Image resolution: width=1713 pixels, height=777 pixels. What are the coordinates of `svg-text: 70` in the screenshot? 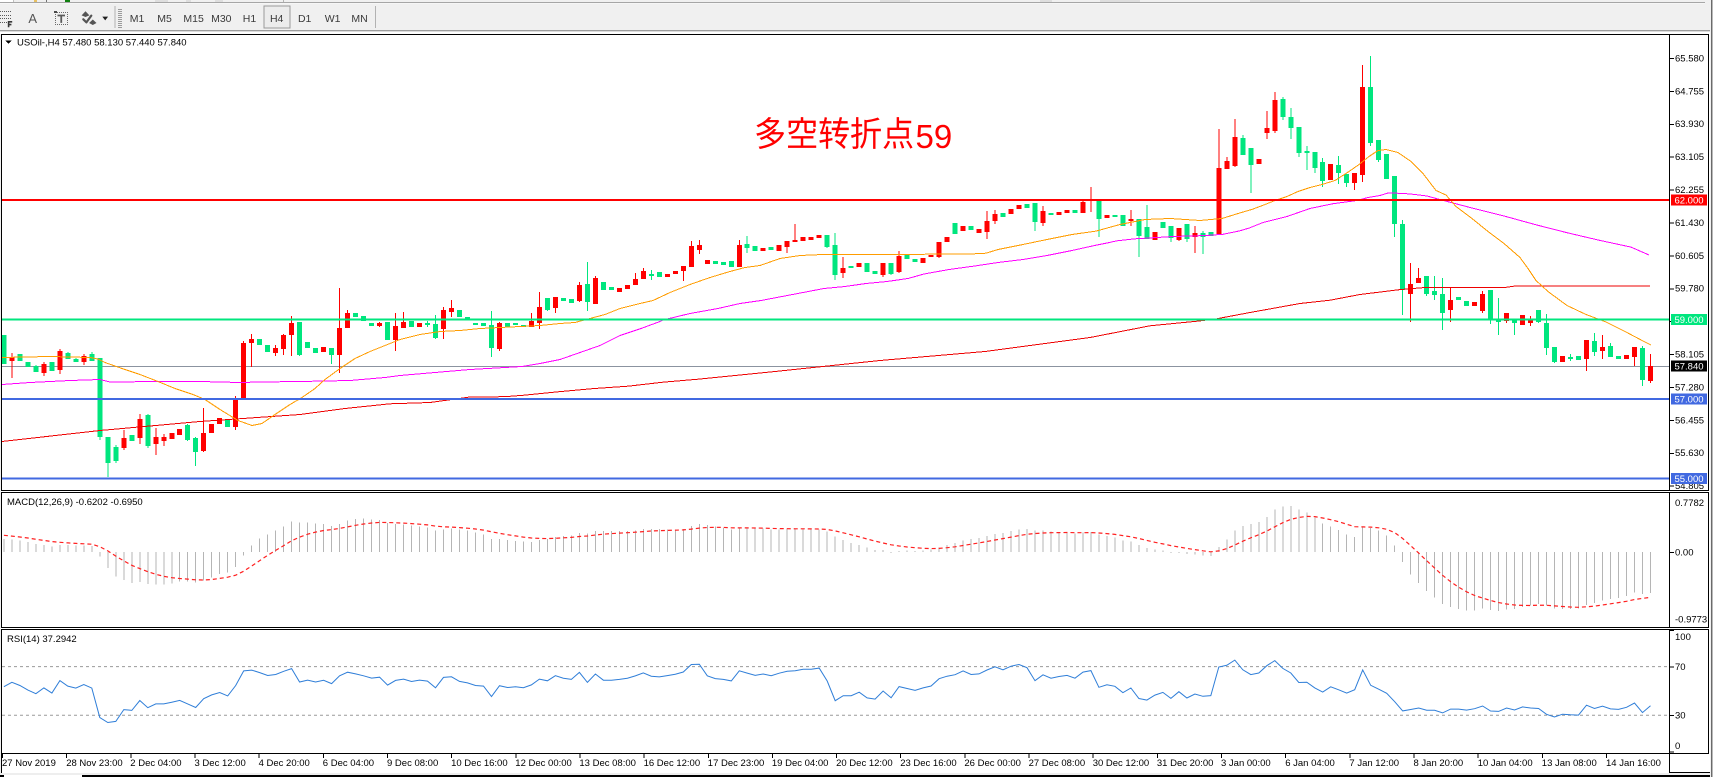 It's located at (1680, 667).